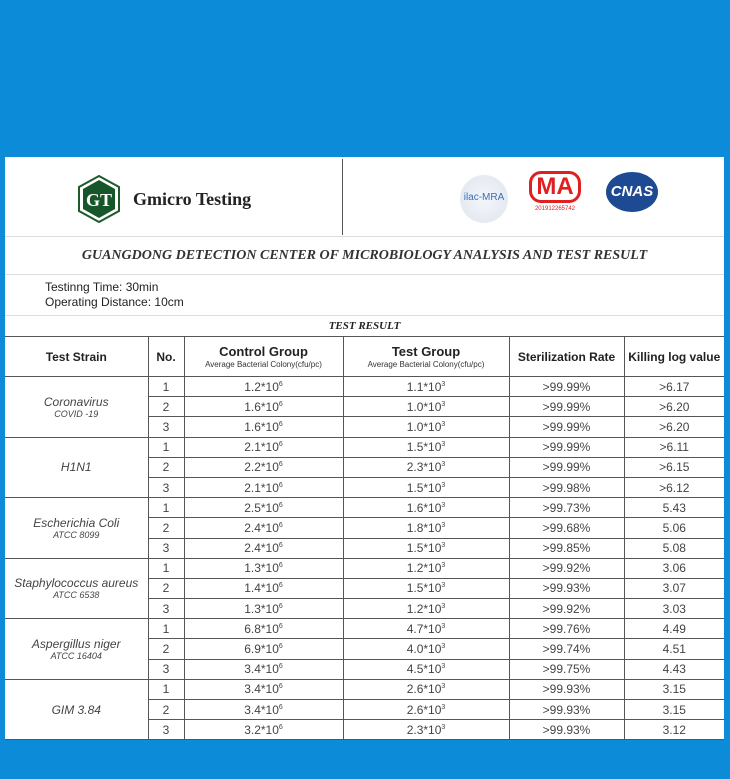 Image resolution: width=730 pixels, height=779 pixels. Describe the element at coordinates (263, 528) in the screenshot. I see `control-group-cell: 2.4*106` at that location.